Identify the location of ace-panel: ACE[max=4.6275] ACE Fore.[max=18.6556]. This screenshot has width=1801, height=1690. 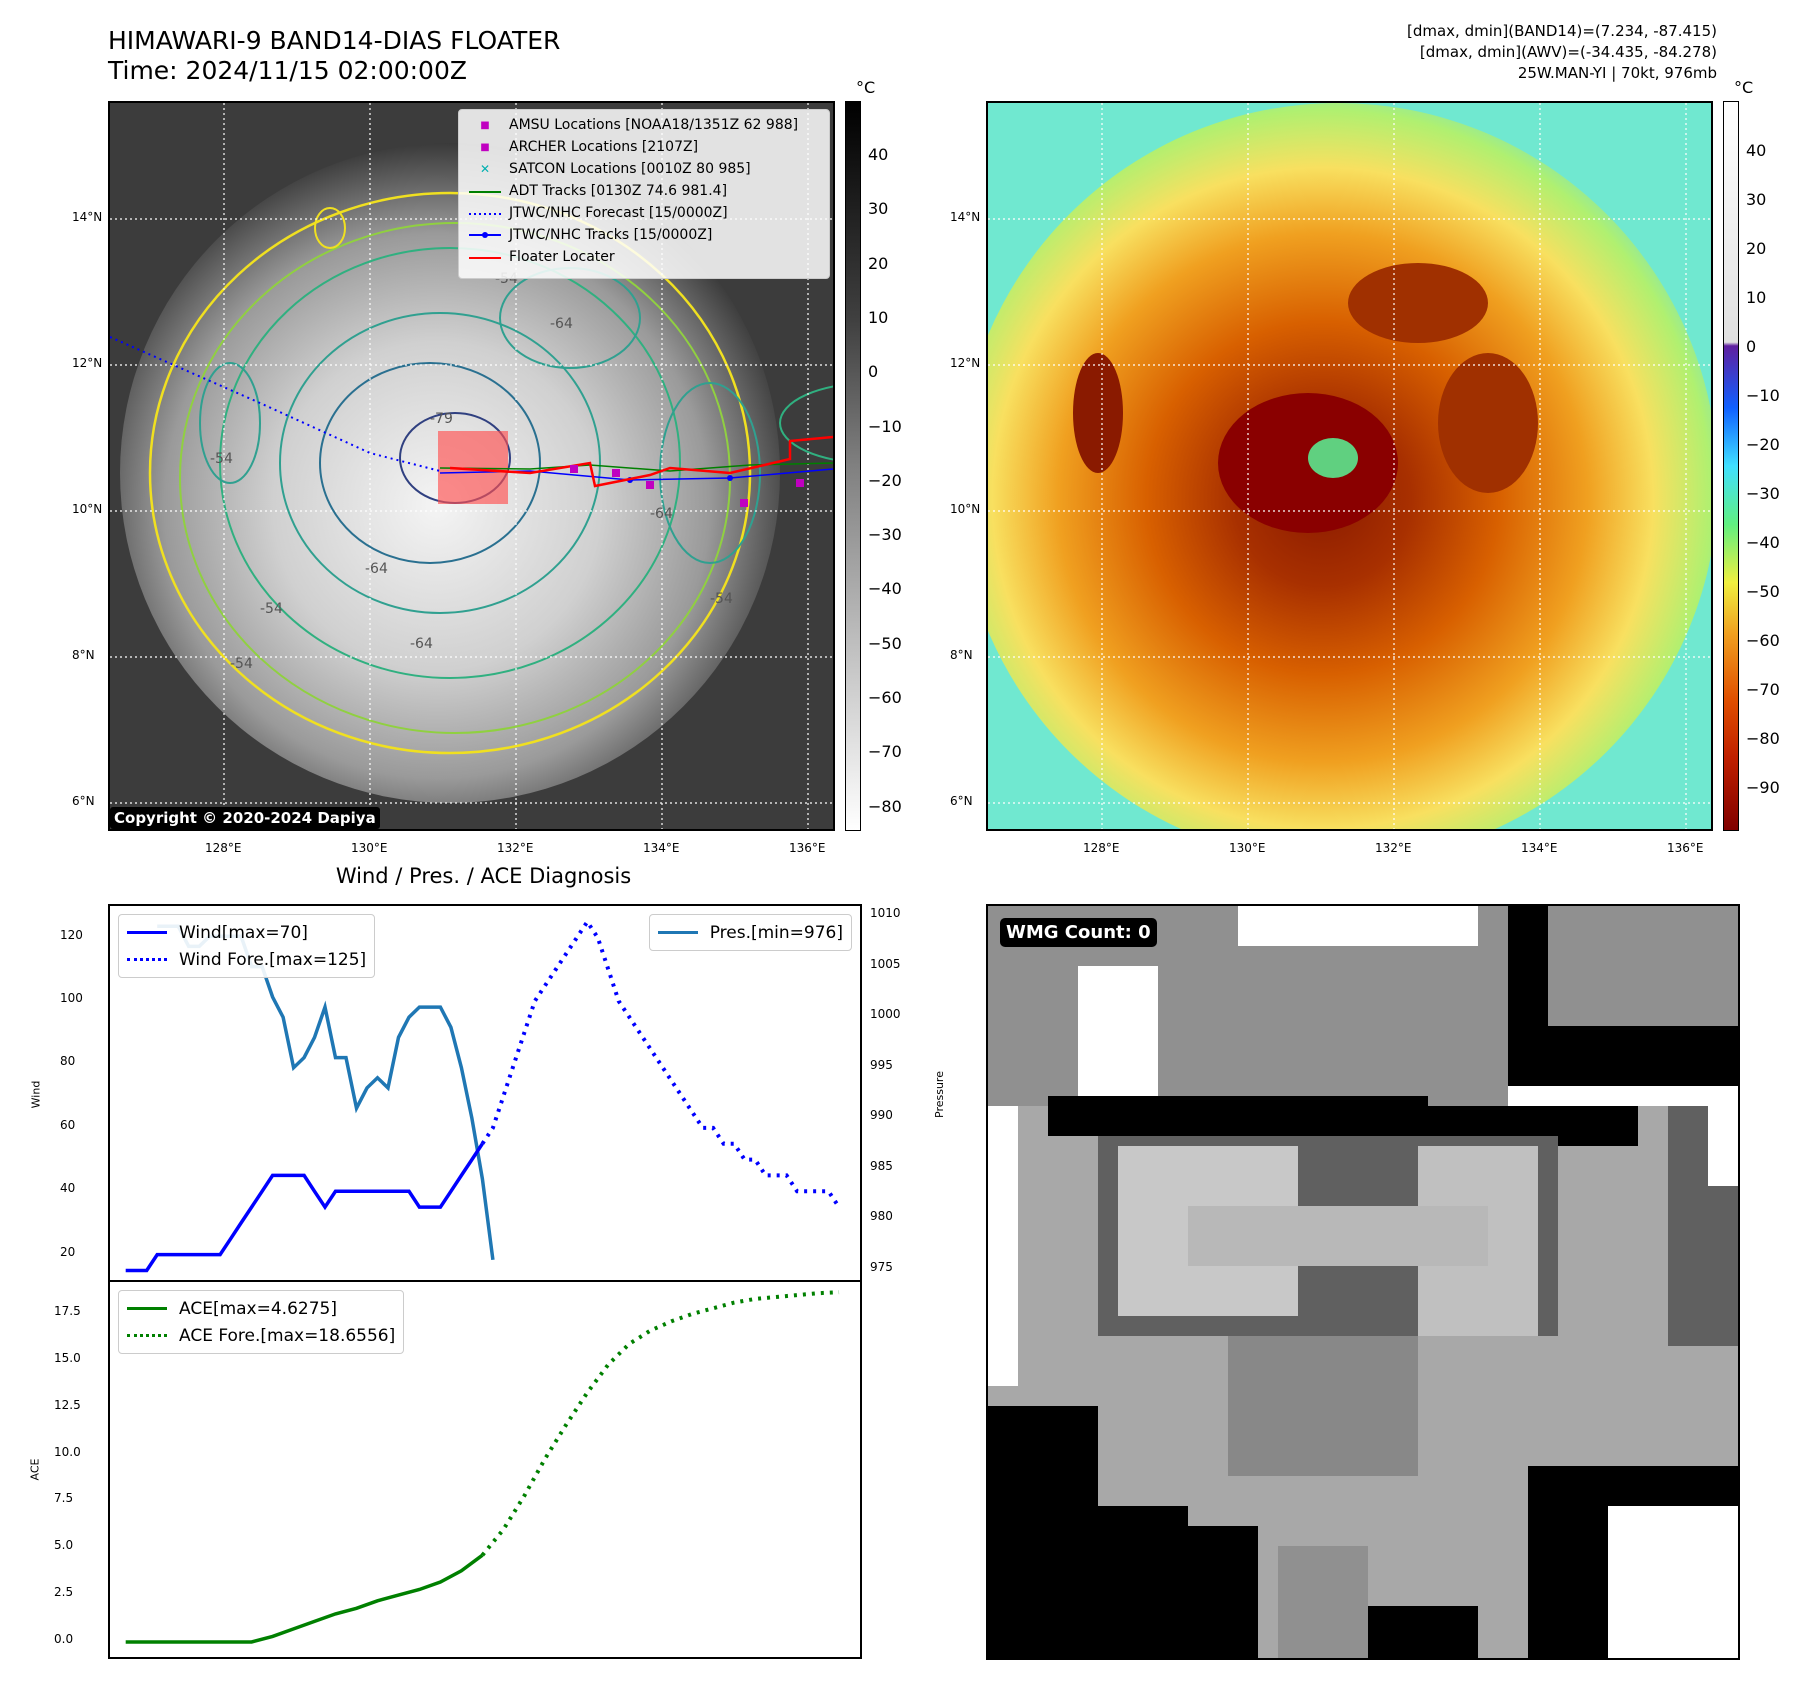
(485, 1469).